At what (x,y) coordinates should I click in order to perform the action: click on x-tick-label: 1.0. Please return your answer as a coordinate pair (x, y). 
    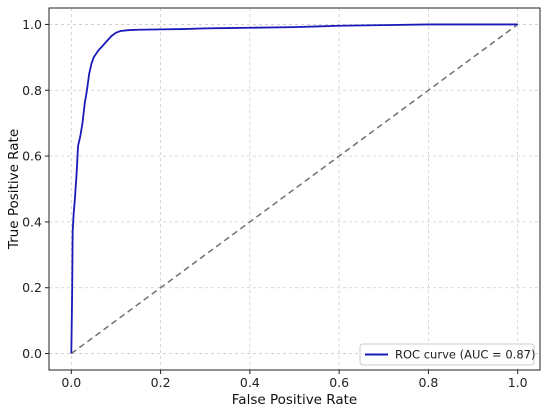
    Looking at the image, I should click on (518, 382).